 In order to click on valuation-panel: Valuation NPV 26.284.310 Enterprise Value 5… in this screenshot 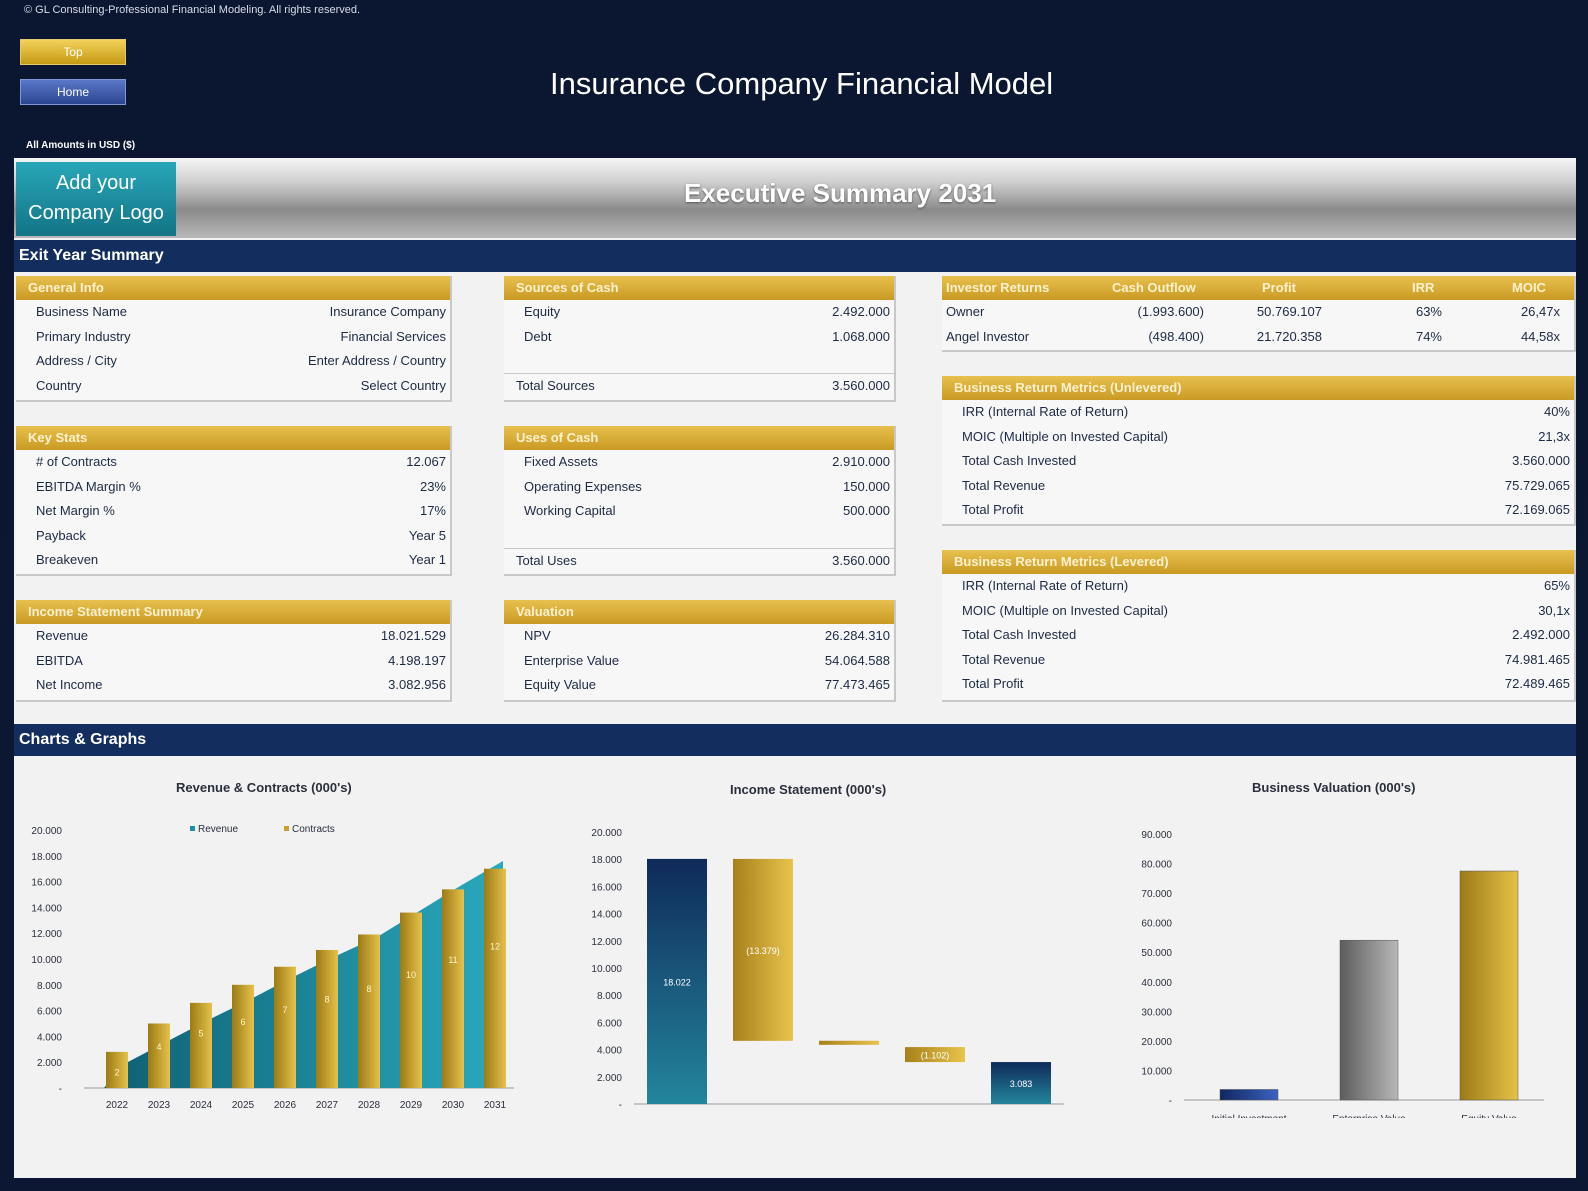, I will do `click(700, 651)`.